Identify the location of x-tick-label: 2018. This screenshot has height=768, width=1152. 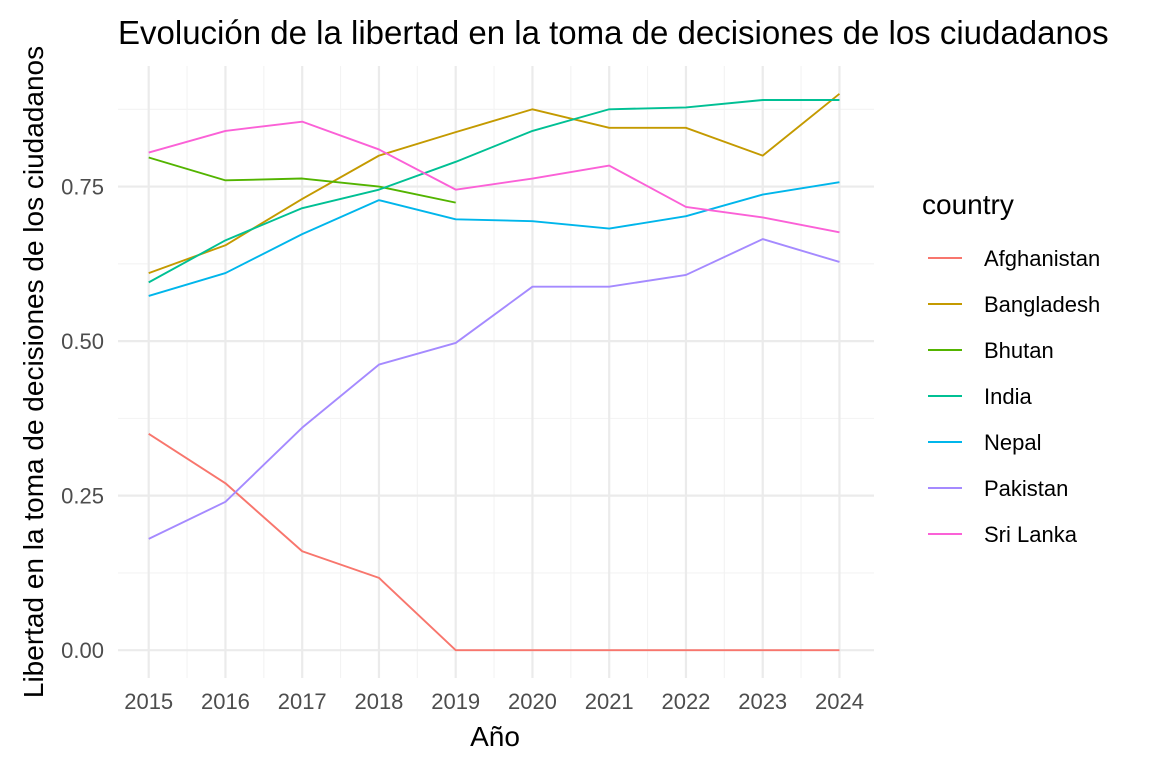
(378, 701).